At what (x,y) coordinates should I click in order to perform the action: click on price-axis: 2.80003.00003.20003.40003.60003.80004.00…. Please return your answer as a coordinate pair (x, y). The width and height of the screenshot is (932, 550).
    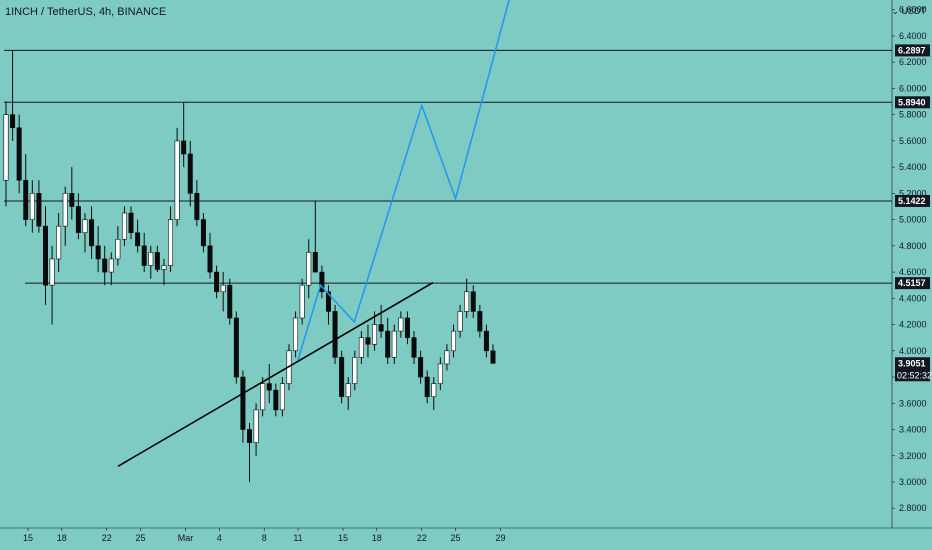
    Looking at the image, I should click on (911, 264).